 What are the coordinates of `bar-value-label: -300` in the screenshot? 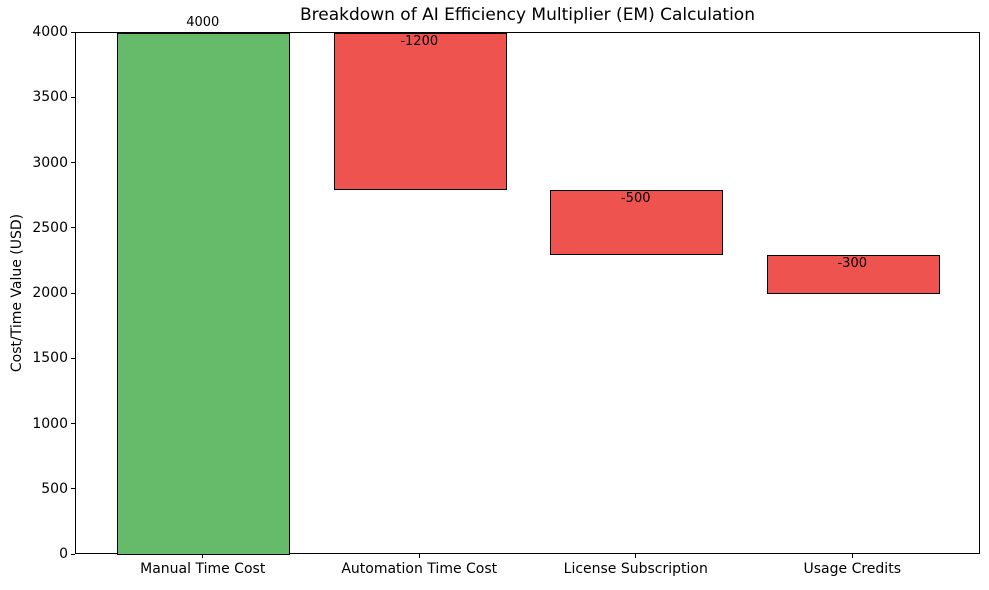 It's located at (852, 263).